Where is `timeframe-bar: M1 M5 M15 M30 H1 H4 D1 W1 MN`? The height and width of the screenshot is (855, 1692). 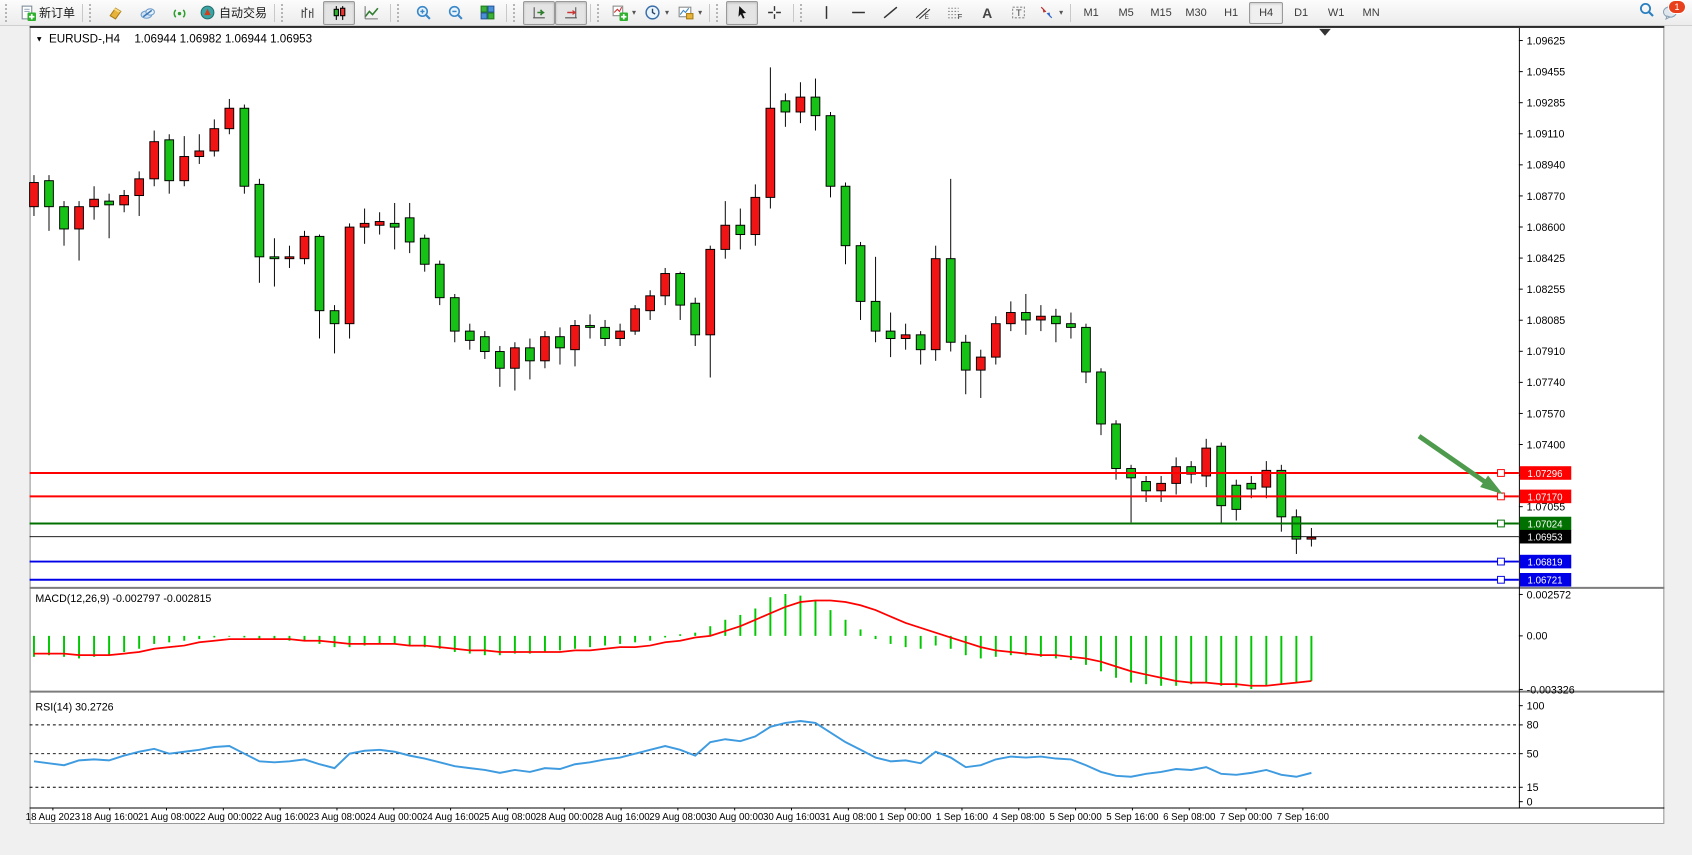
timeframe-bar: M1 M5 M15 M30 H1 H4 D1 W1 MN is located at coordinates (1231, 12).